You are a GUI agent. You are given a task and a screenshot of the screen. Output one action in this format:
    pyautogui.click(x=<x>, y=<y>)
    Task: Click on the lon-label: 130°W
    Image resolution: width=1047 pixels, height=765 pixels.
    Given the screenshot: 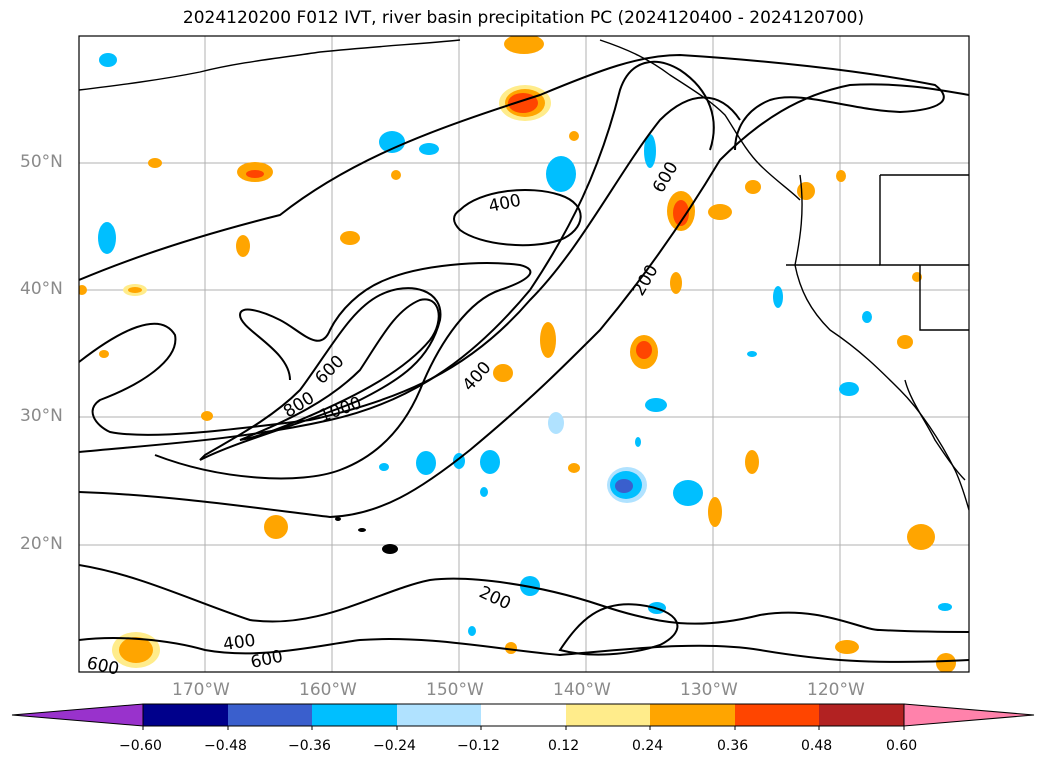 What is the action you would take?
    pyautogui.click(x=709, y=690)
    